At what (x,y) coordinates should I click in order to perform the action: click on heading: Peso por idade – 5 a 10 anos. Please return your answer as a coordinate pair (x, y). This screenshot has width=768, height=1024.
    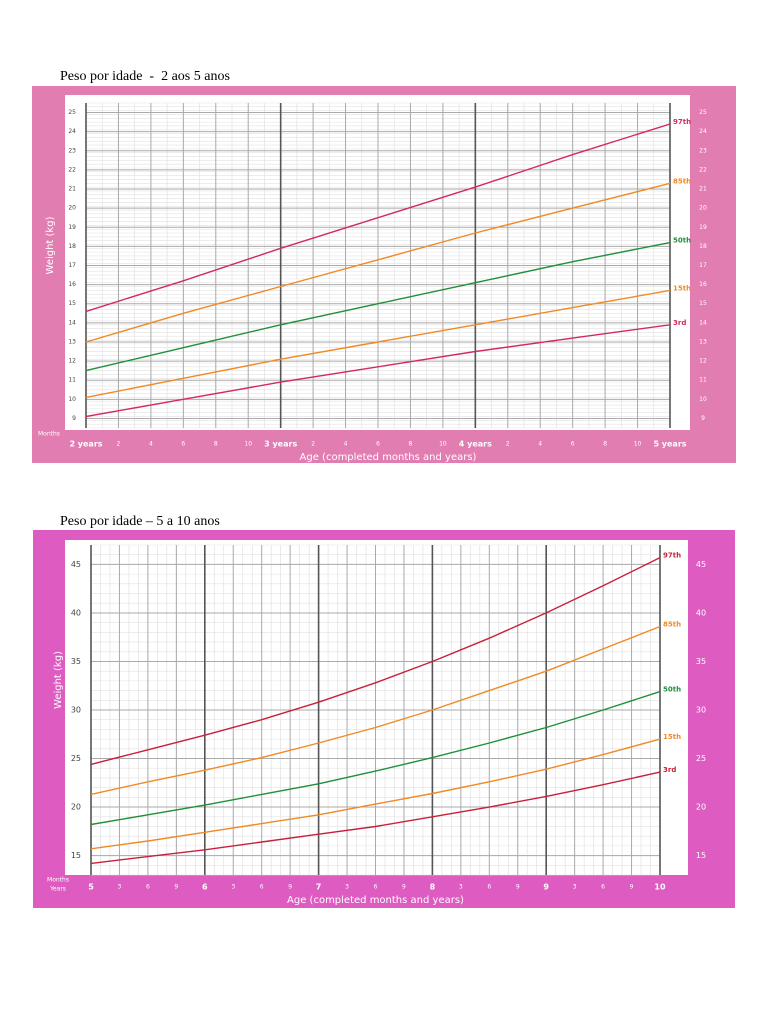
    Looking at the image, I should click on (140, 521).